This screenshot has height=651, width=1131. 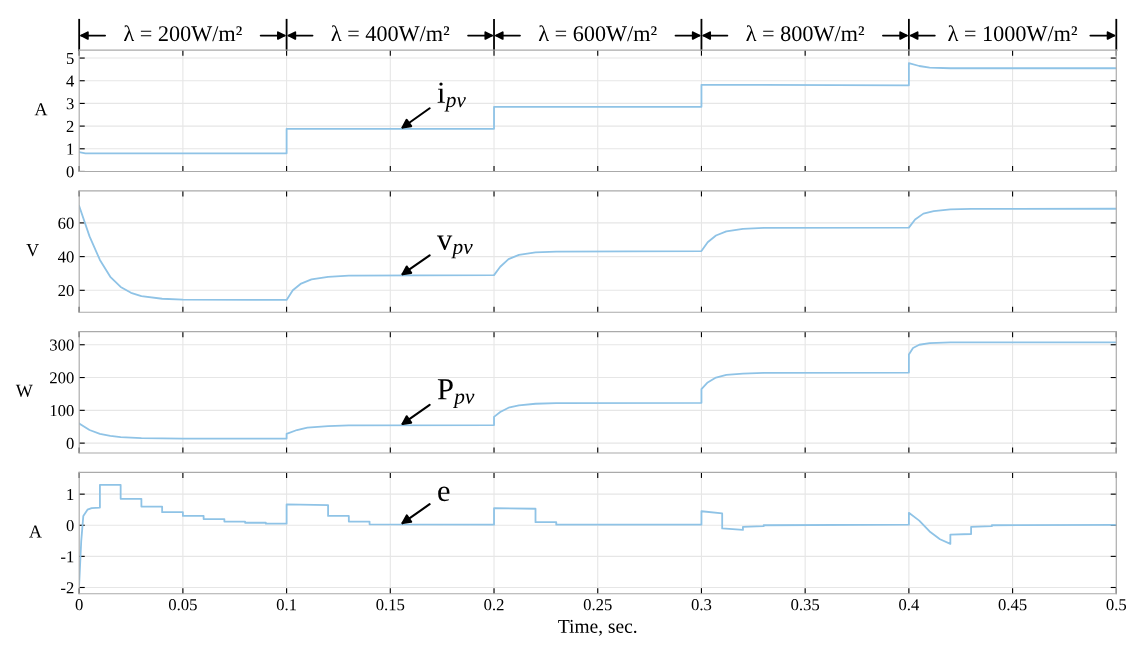 What do you see at coordinates (454, 247) in the screenshot?
I see `series-label: v$_{pv}$` at bounding box center [454, 247].